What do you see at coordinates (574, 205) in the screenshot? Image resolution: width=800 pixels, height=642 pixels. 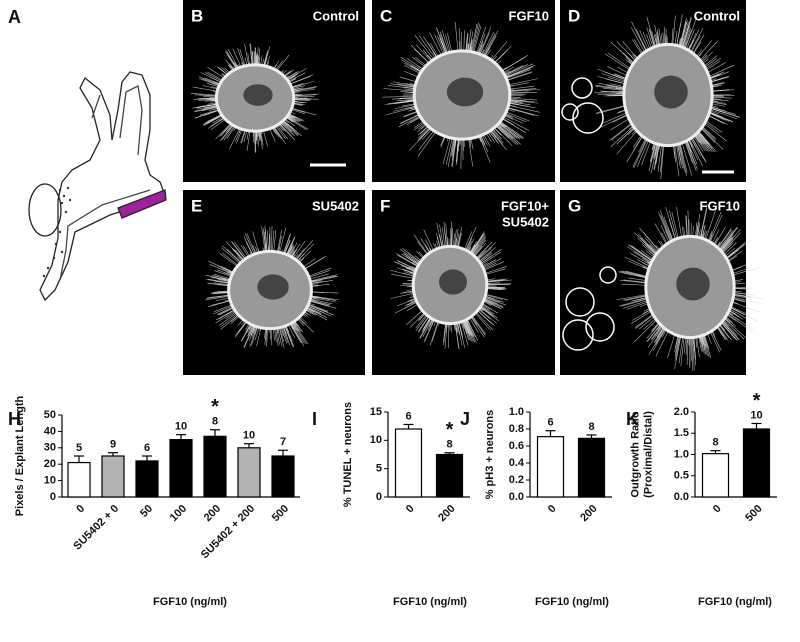 I see `image-letter: G` at bounding box center [574, 205].